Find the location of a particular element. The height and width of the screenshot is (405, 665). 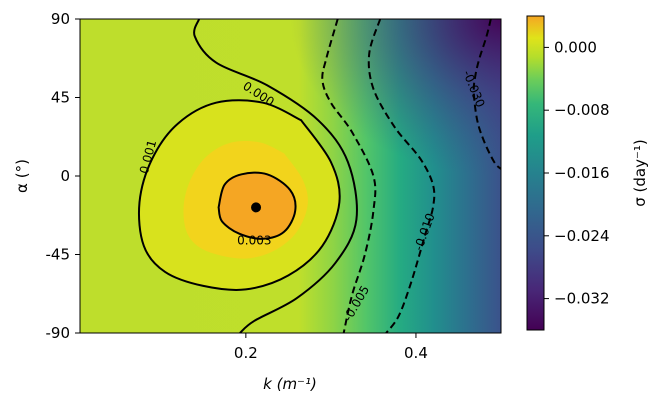

colorbar-label: σ (day⁻¹) is located at coordinates (640, 173).